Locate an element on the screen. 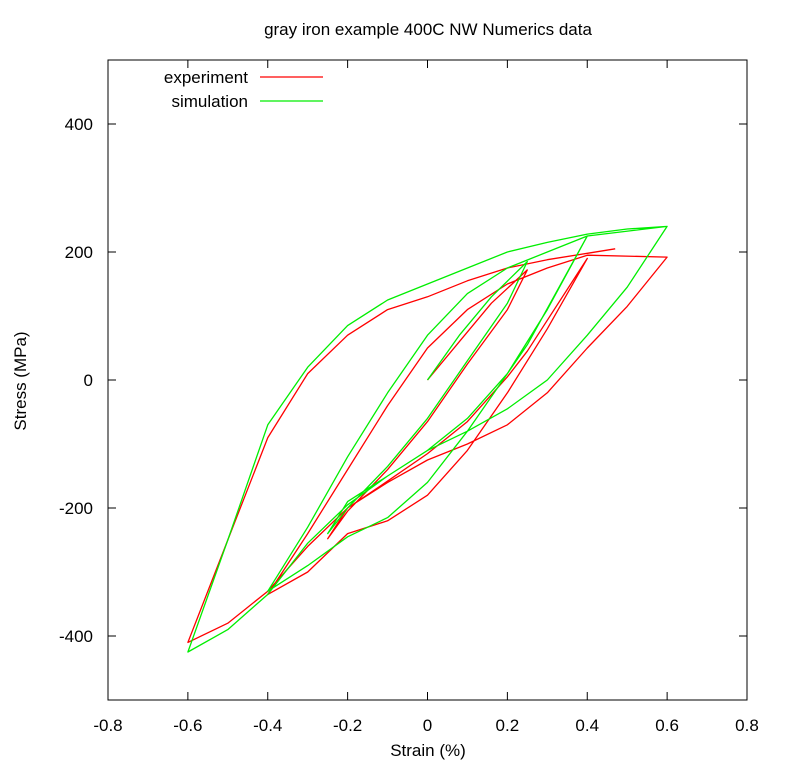  x-tick-label: -0.8 is located at coordinates (107, 725).